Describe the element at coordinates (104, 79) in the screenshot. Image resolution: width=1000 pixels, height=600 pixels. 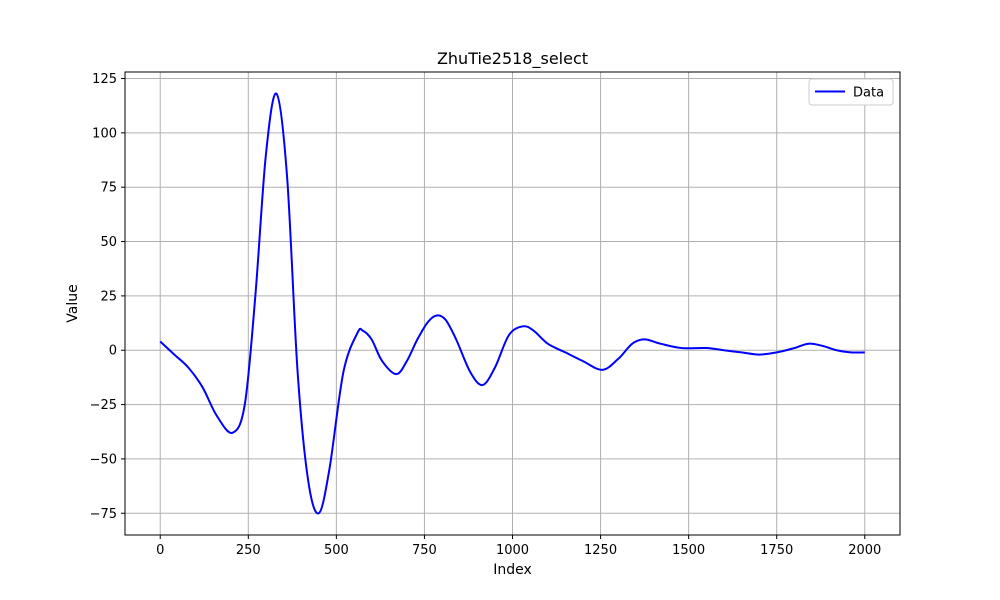
I see `y-tick-label: 125` at that location.